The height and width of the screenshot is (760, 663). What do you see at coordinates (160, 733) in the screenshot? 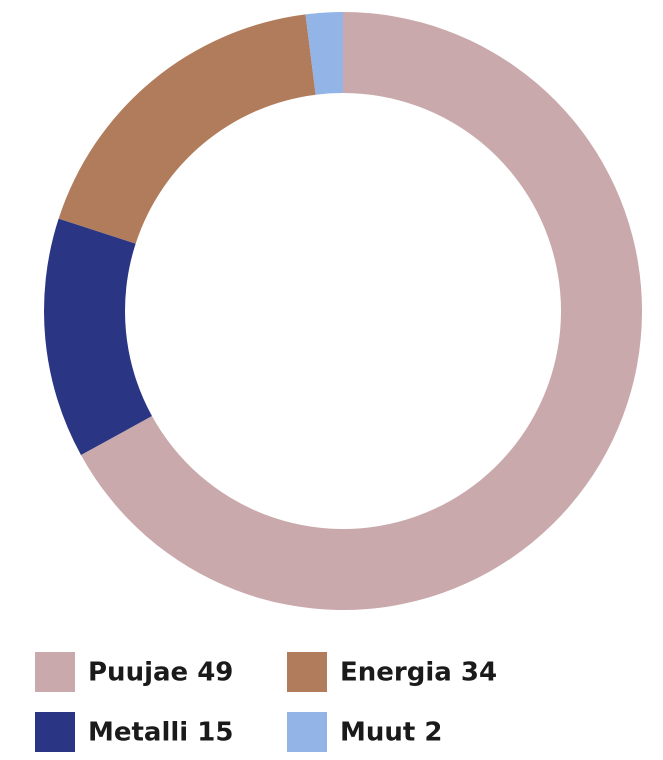
I see `legend-label: Metalli 15` at bounding box center [160, 733].